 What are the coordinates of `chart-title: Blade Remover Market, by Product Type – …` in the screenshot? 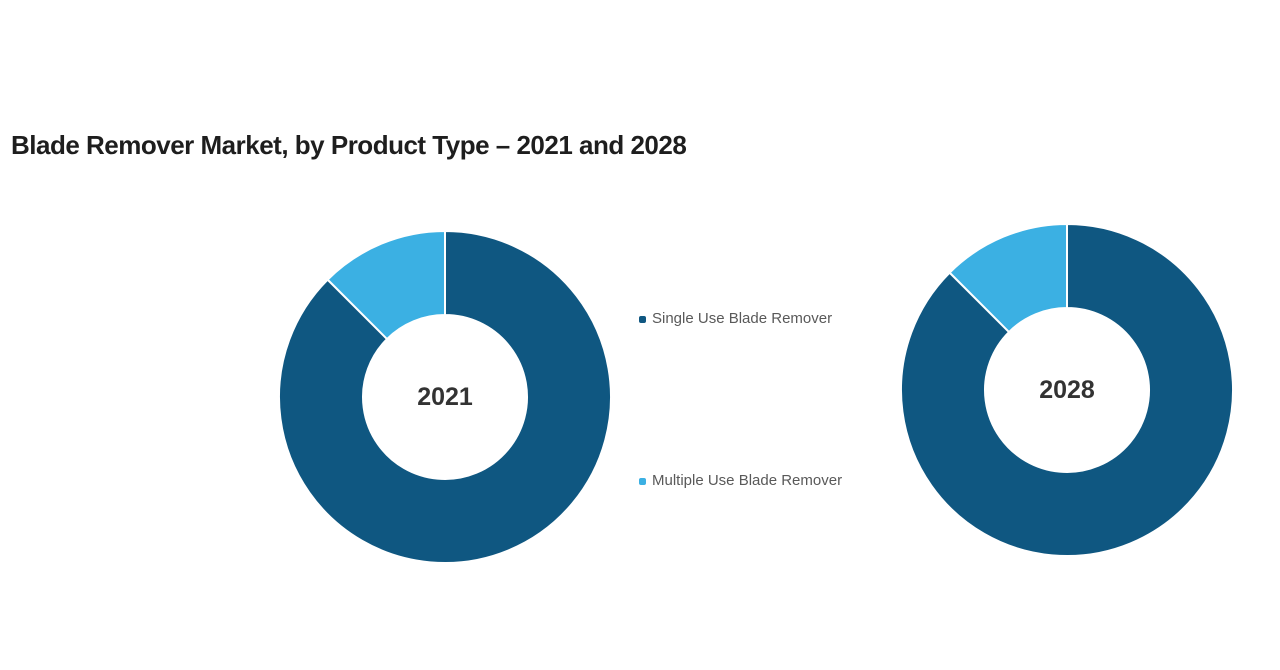 It's located at (349, 145).